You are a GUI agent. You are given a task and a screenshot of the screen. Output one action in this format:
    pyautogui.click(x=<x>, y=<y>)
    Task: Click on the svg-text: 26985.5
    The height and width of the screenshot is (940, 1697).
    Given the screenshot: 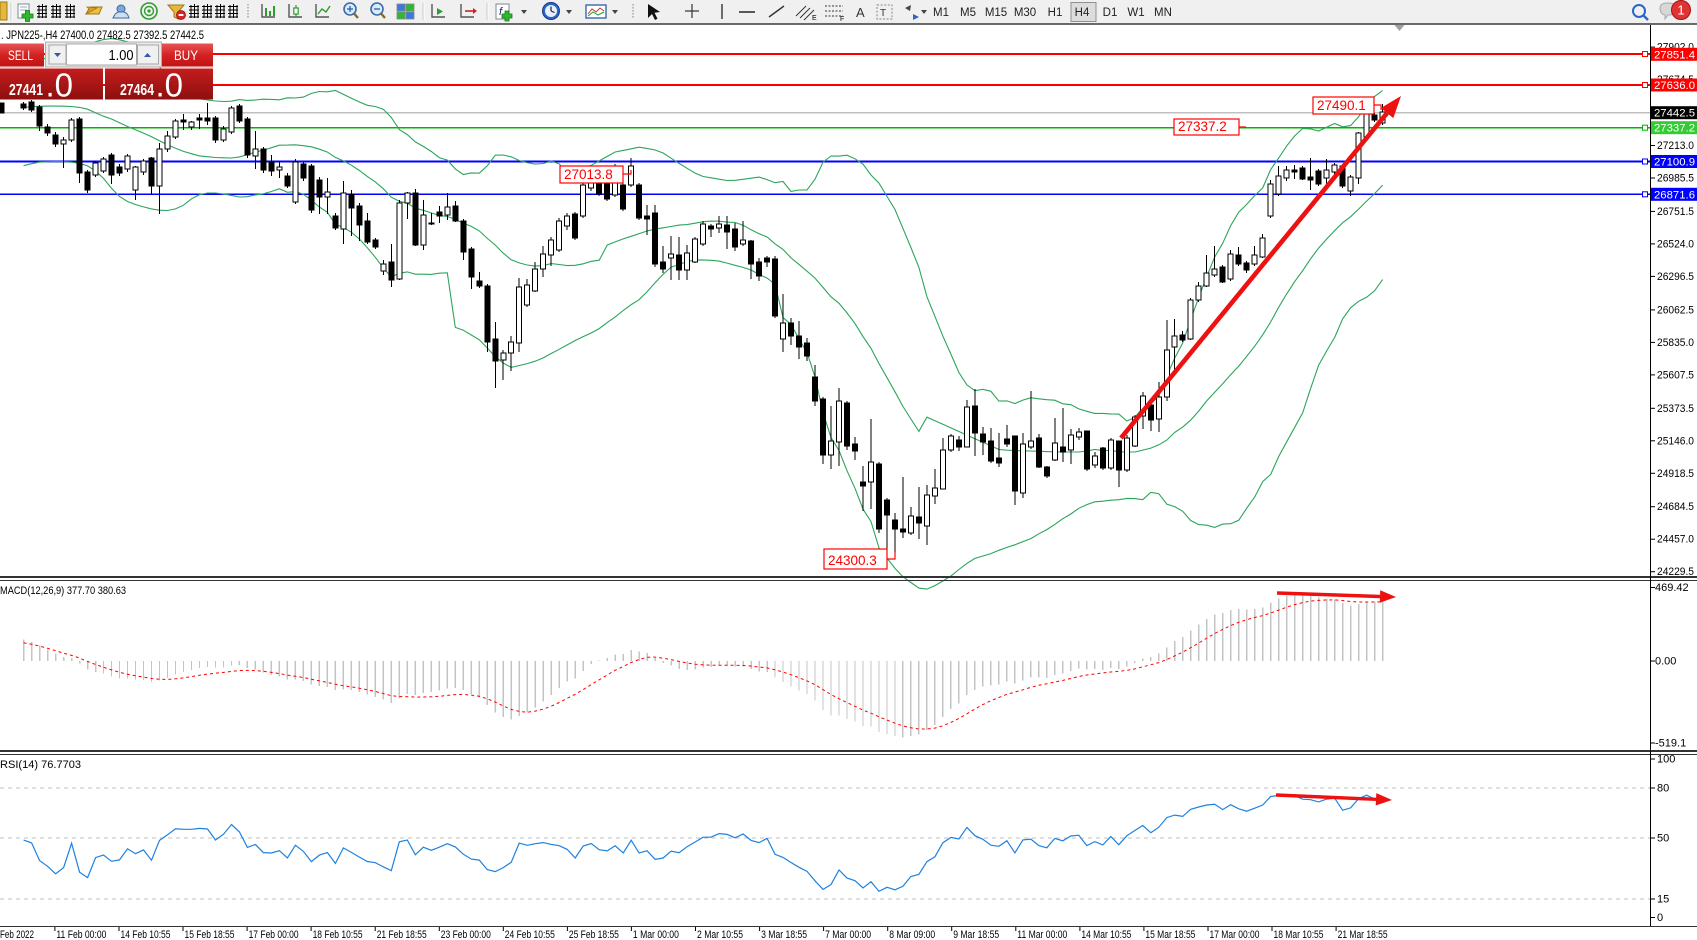 What is the action you would take?
    pyautogui.click(x=1675, y=179)
    